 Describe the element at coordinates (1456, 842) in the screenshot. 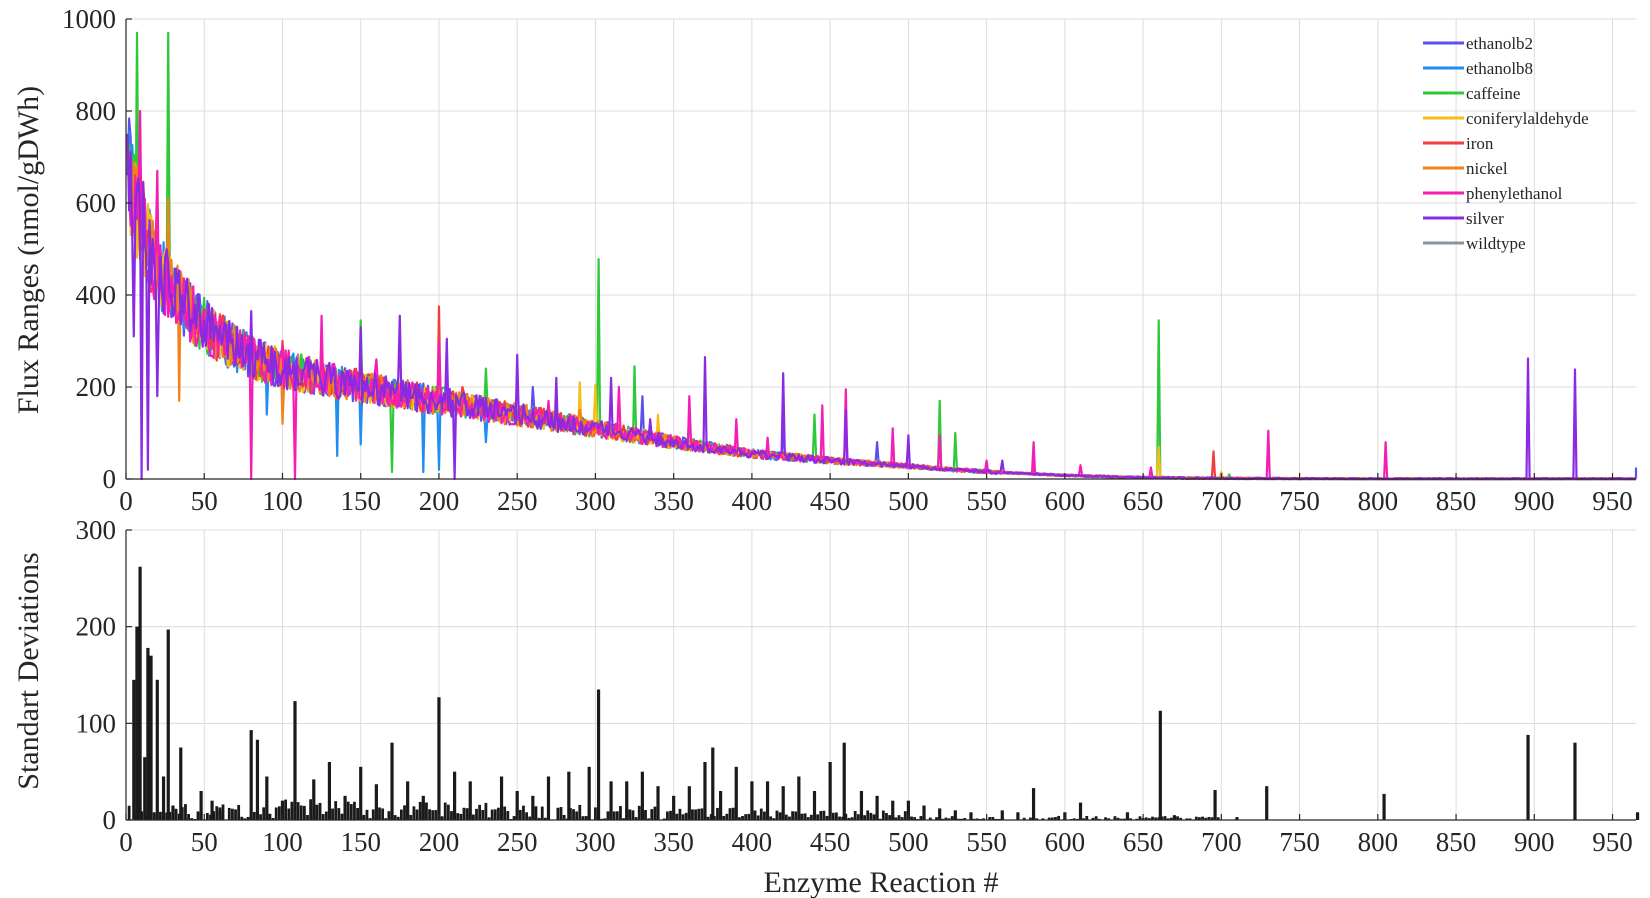

I see `bottom-x-tick-label: 850` at that location.